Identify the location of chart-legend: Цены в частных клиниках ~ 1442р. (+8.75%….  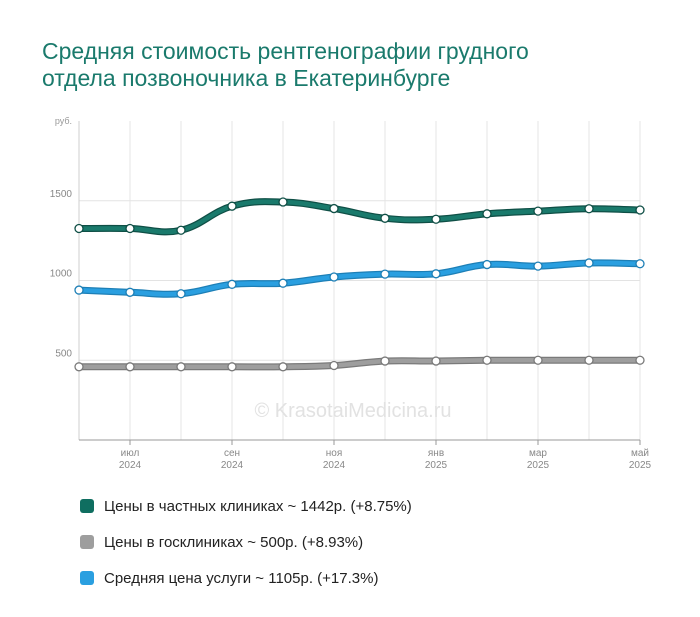
(246, 542).